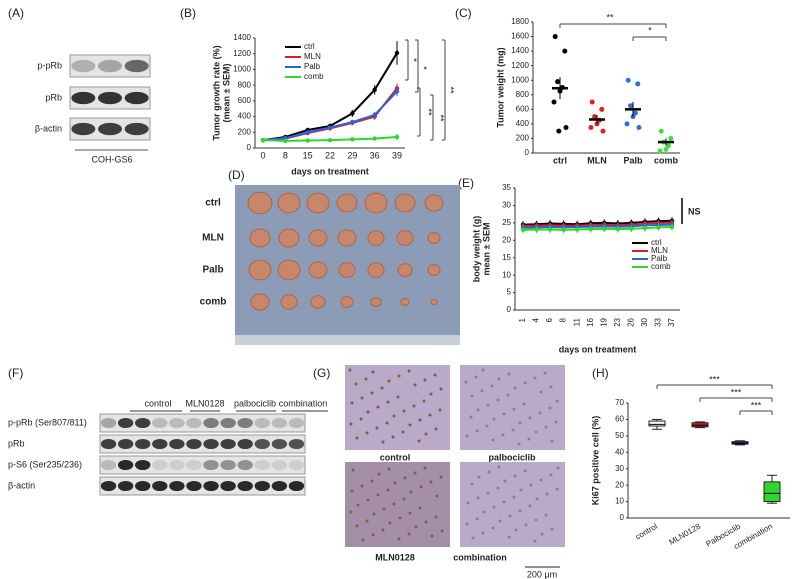 This screenshot has width=800, height=579. What do you see at coordinates (216, 92) in the screenshot?
I see `y-axis-label: Tumor growth rate (%)` at bounding box center [216, 92].